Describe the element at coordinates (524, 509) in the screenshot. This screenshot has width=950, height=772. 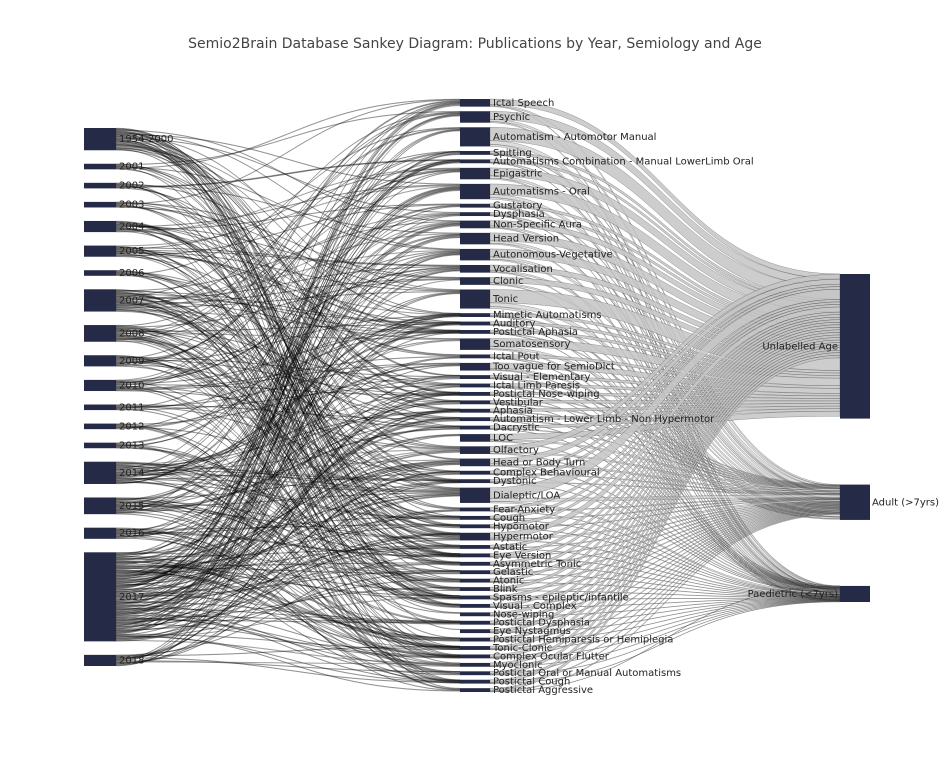
I see `semiology-label-fear-anxiety: Fear-Anxiety` at that location.